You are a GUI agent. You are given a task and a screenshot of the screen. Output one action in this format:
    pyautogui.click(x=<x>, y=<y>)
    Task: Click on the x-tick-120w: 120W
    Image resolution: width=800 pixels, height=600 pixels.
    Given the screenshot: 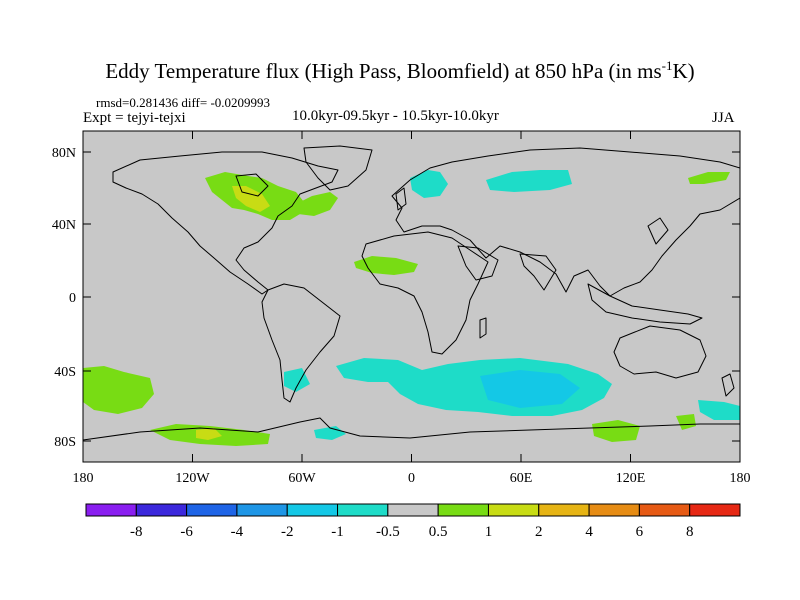 What is the action you would take?
    pyautogui.click(x=192, y=478)
    